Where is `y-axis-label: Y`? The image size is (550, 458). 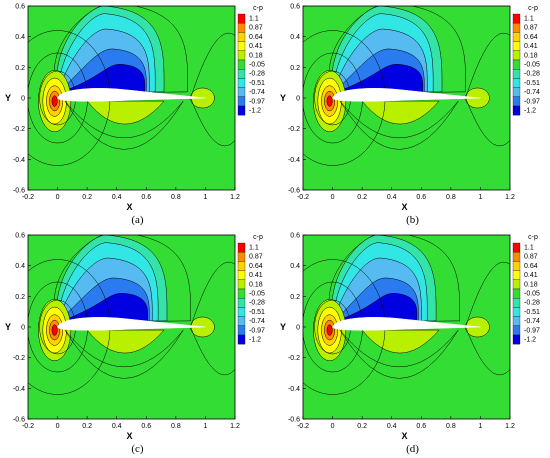 y-axis-label: Y is located at coordinates (8, 98).